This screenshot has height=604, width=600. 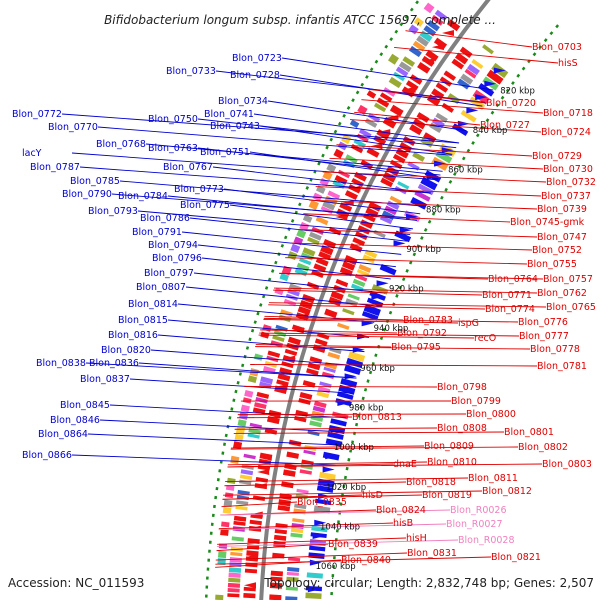 What do you see at coordinates (161, 287) in the screenshot?
I see `left-gene-label: Blon_0807` at bounding box center [161, 287].